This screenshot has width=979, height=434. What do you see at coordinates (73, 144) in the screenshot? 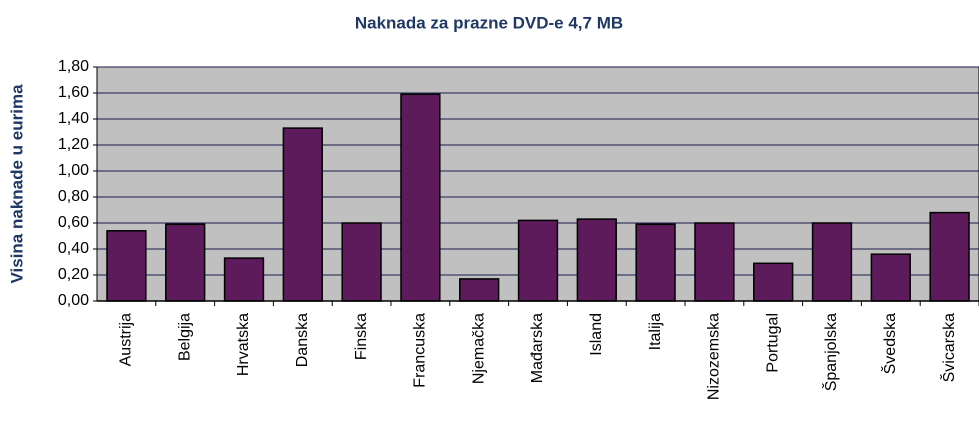
I see `y-tick-label: 1,20` at bounding box center [73, 144].